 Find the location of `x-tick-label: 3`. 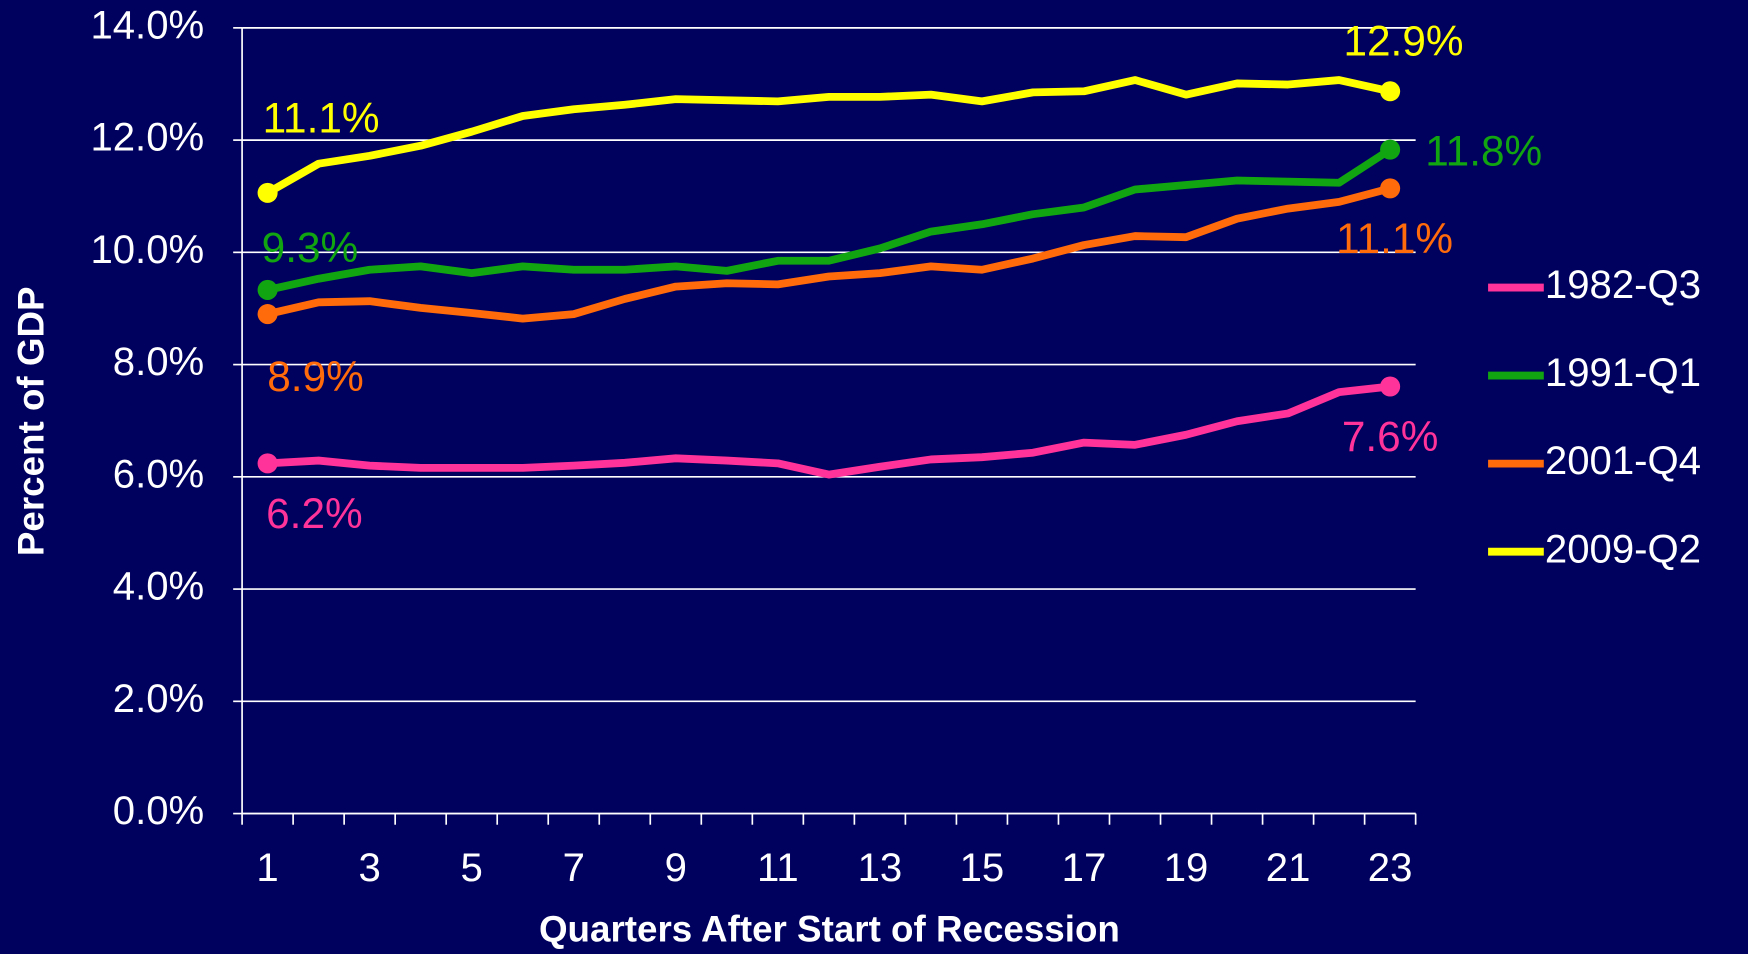

x-tick-label: 3 is located at coordinates (369, 867).